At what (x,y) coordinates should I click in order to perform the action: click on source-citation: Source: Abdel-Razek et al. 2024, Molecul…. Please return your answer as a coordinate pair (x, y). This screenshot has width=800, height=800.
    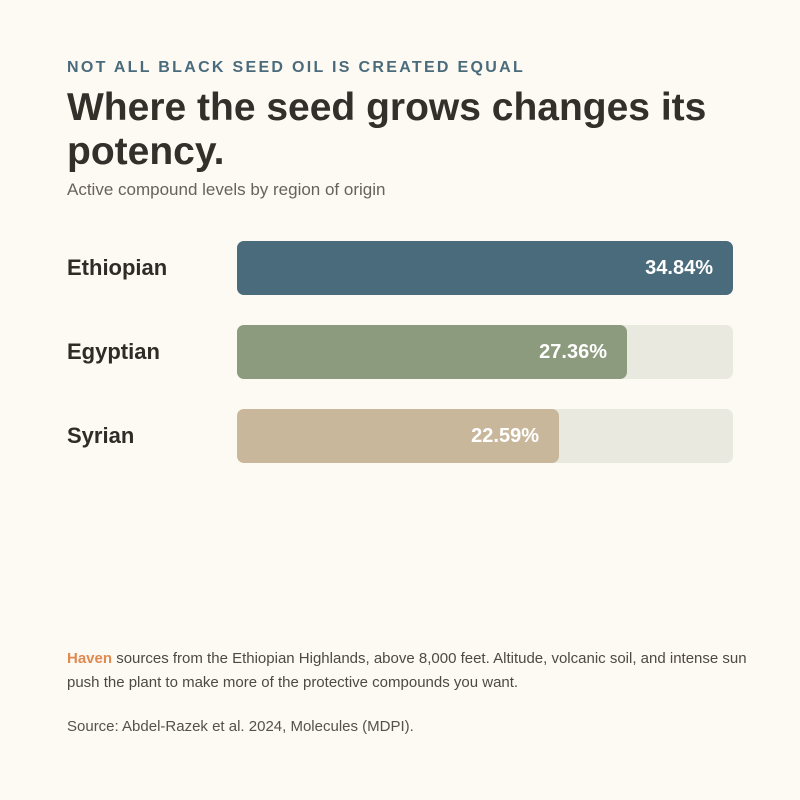
    Looking at the image, I should click on (240, 726).